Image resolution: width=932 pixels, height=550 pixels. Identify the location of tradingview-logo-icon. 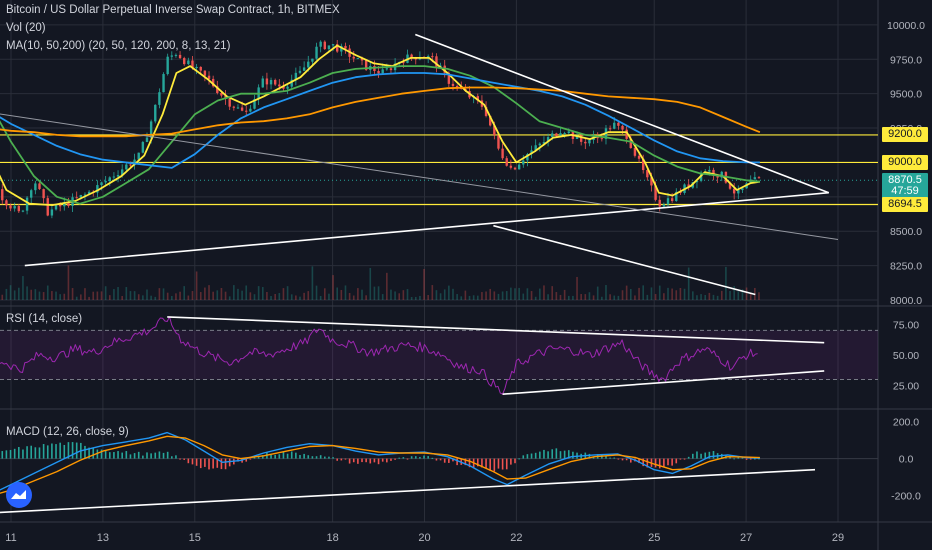
(19, 495).